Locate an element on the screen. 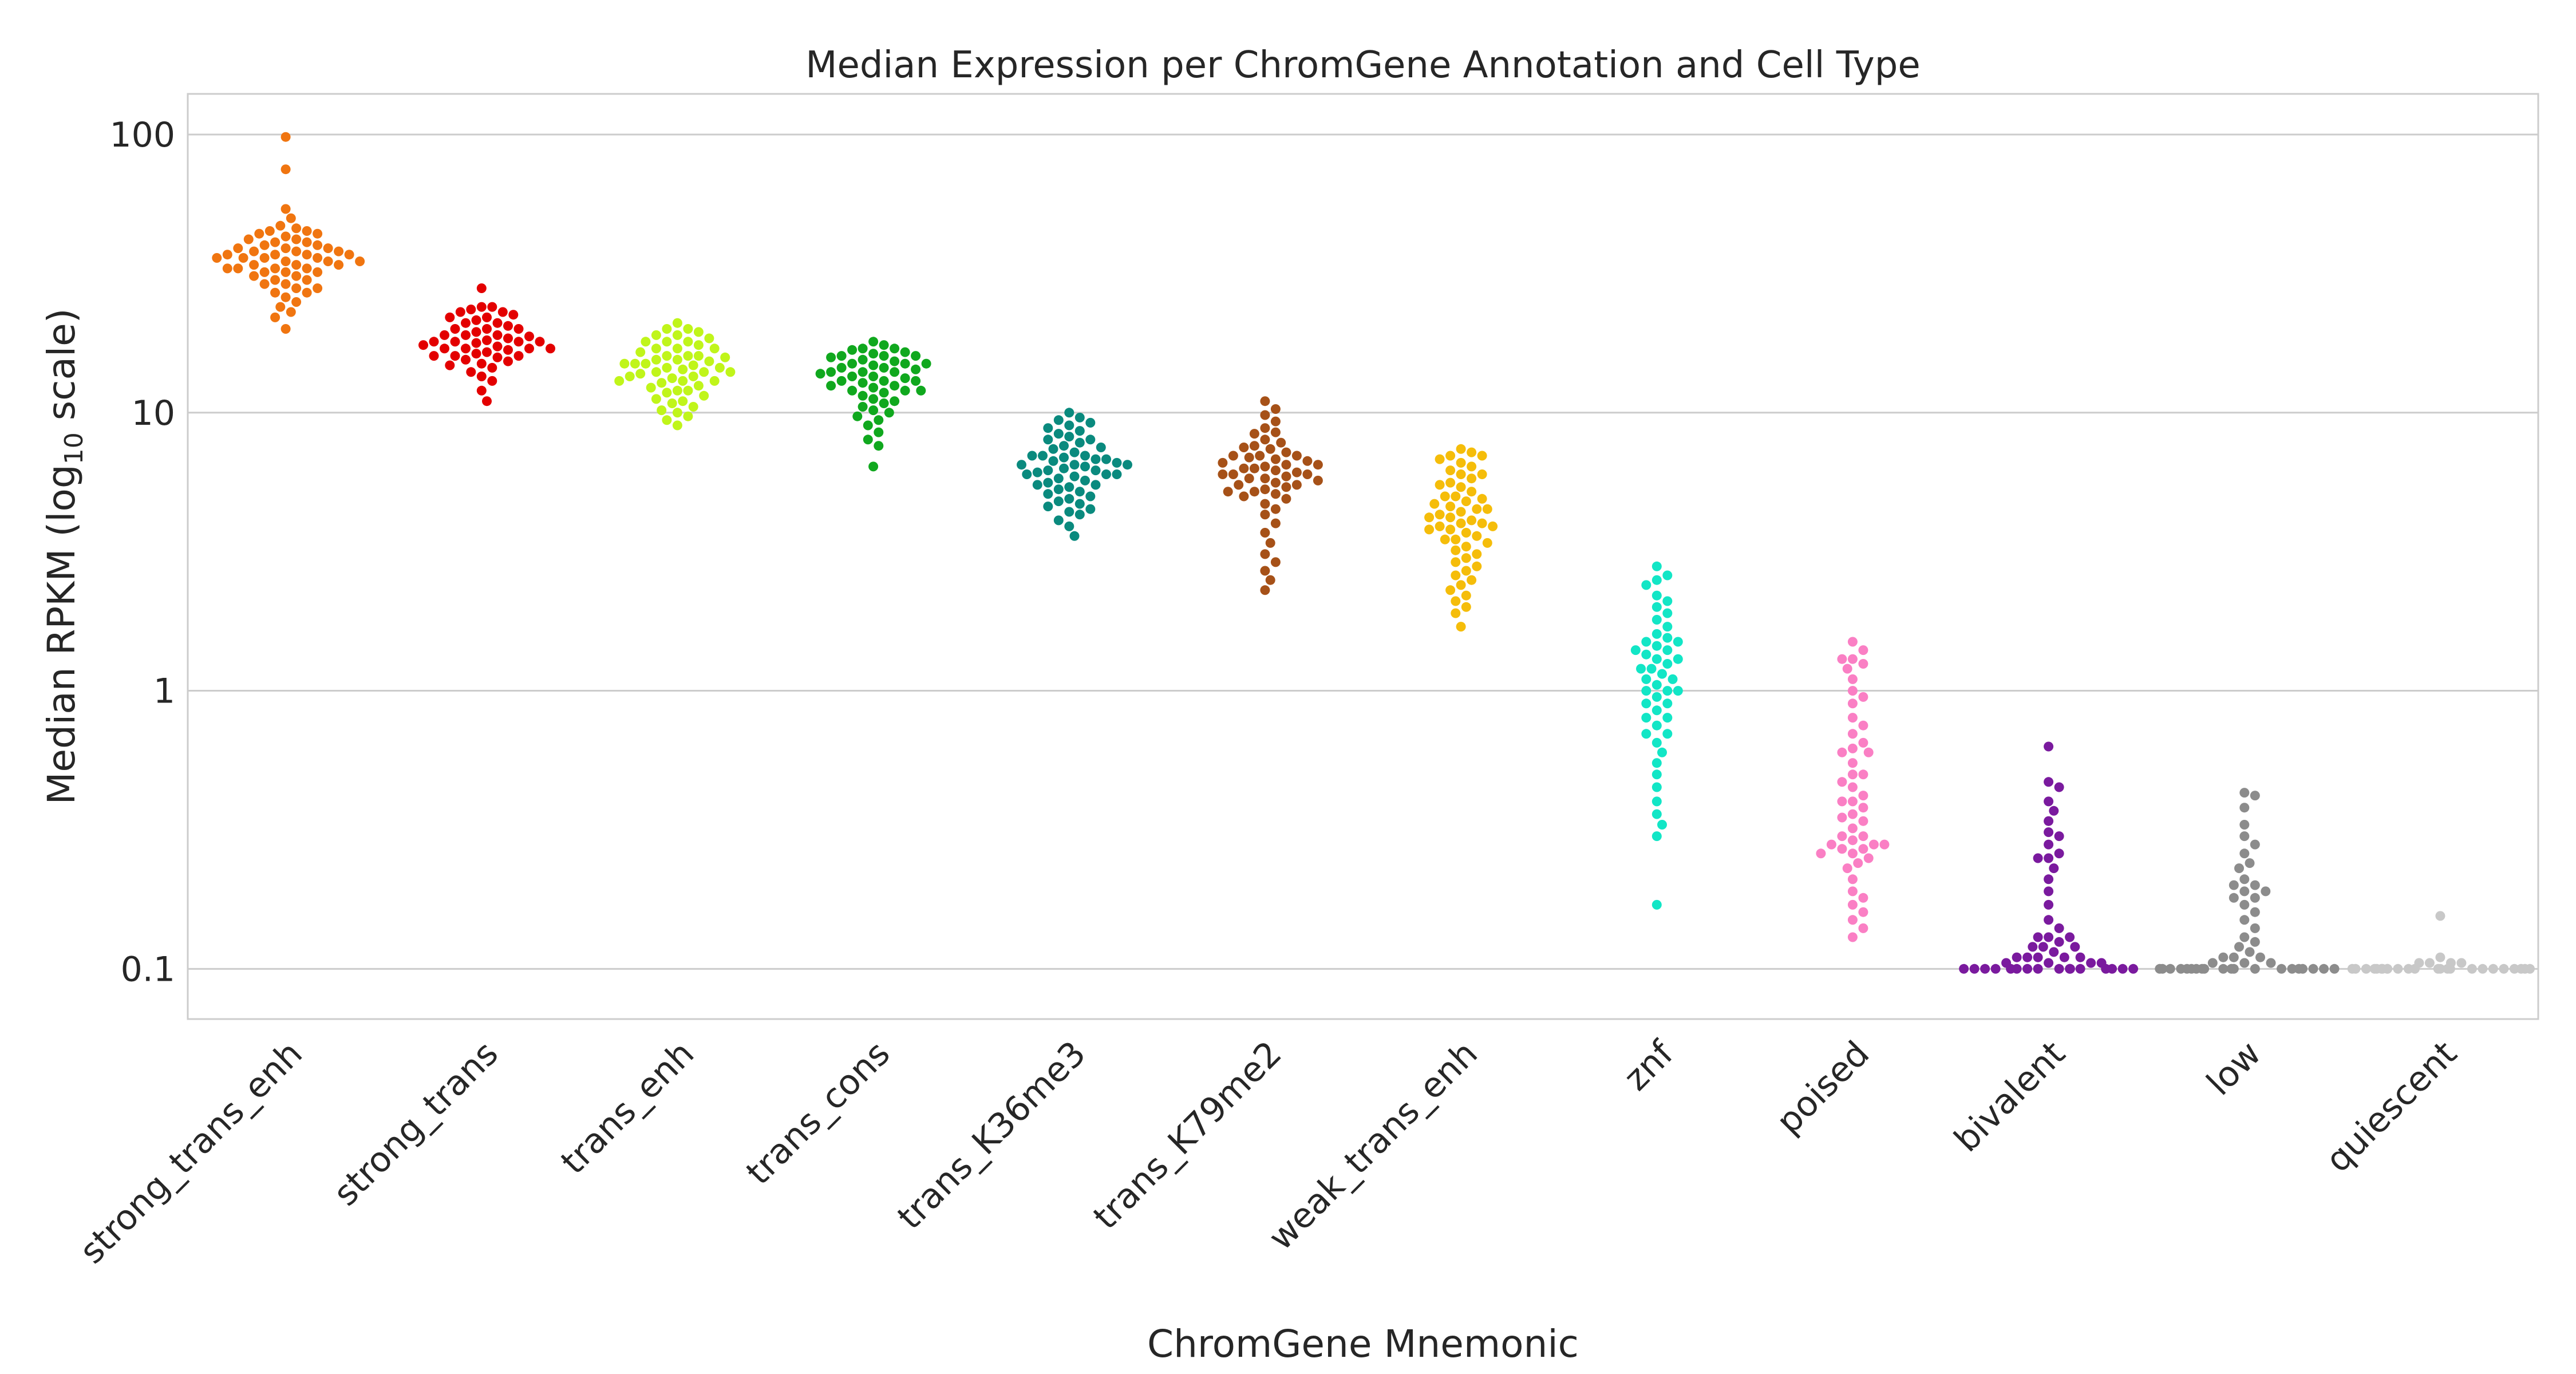 The image size is (2576, 1374). x-tick-label-low: low is located at coordinates (2234, 1068).